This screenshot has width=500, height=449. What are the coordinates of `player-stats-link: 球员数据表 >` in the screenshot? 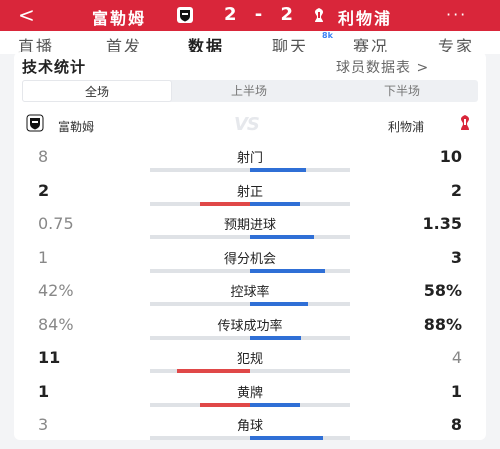 It's located at (383, 68).